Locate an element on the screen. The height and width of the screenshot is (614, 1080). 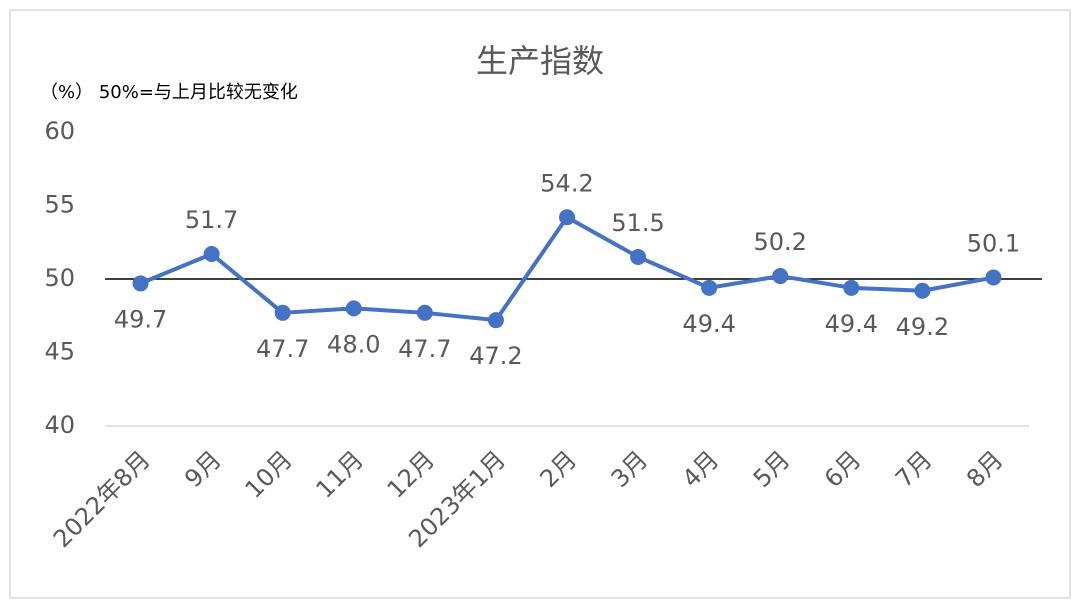
data-label: 51.7 is located at coordinates (211, 220).